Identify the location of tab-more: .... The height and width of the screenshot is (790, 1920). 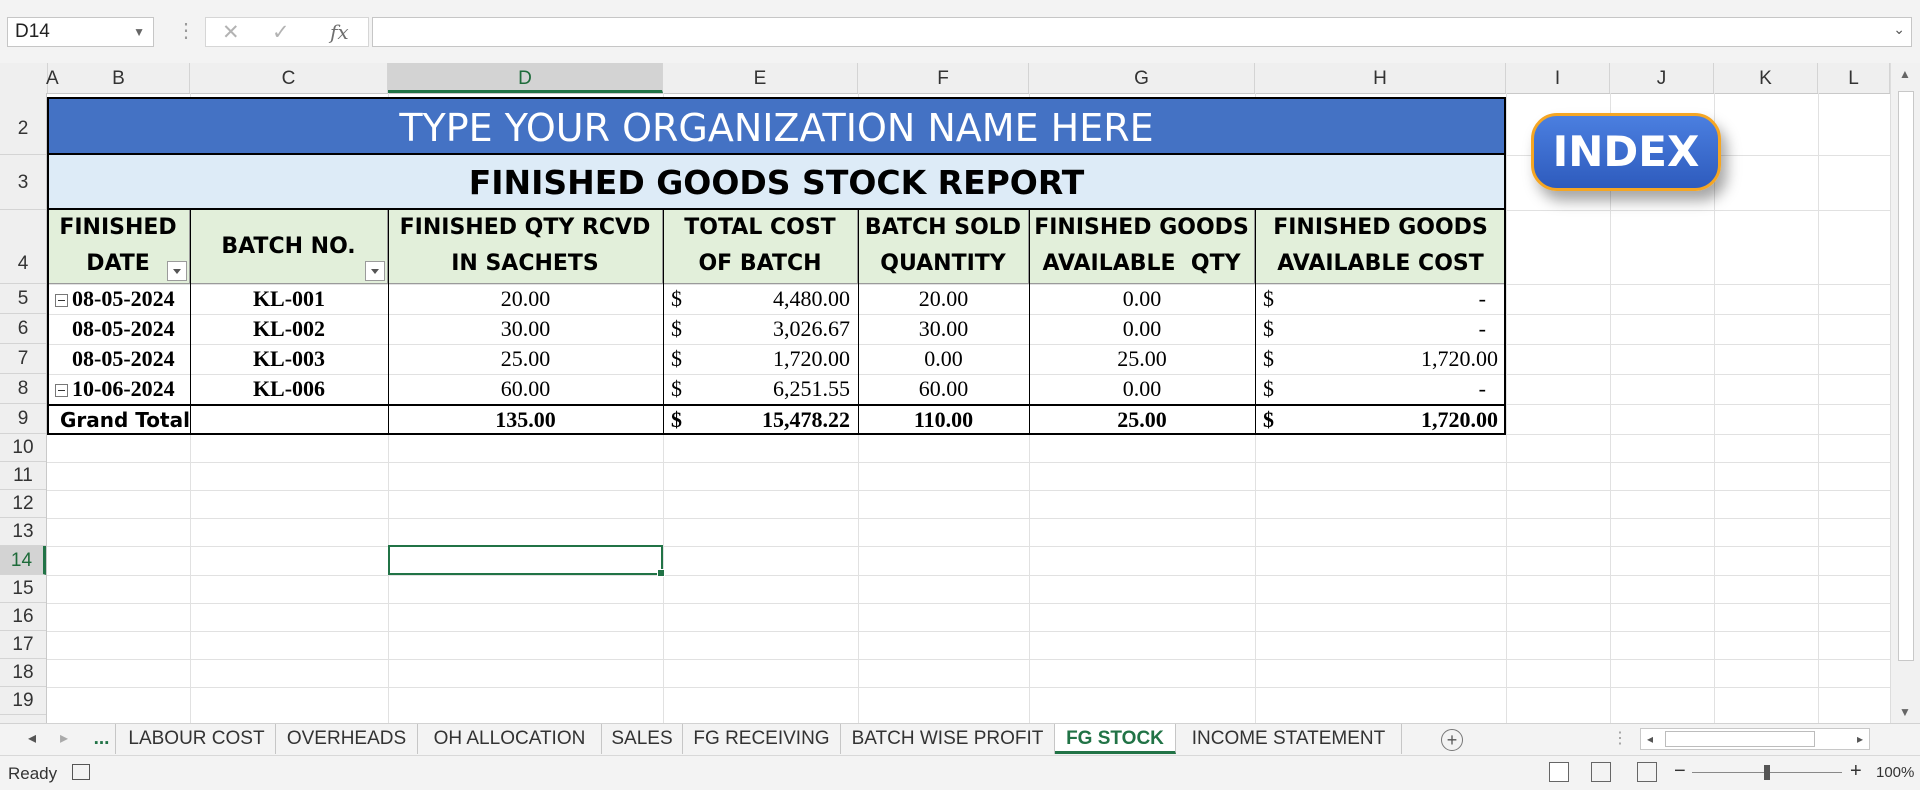
(102, 739).